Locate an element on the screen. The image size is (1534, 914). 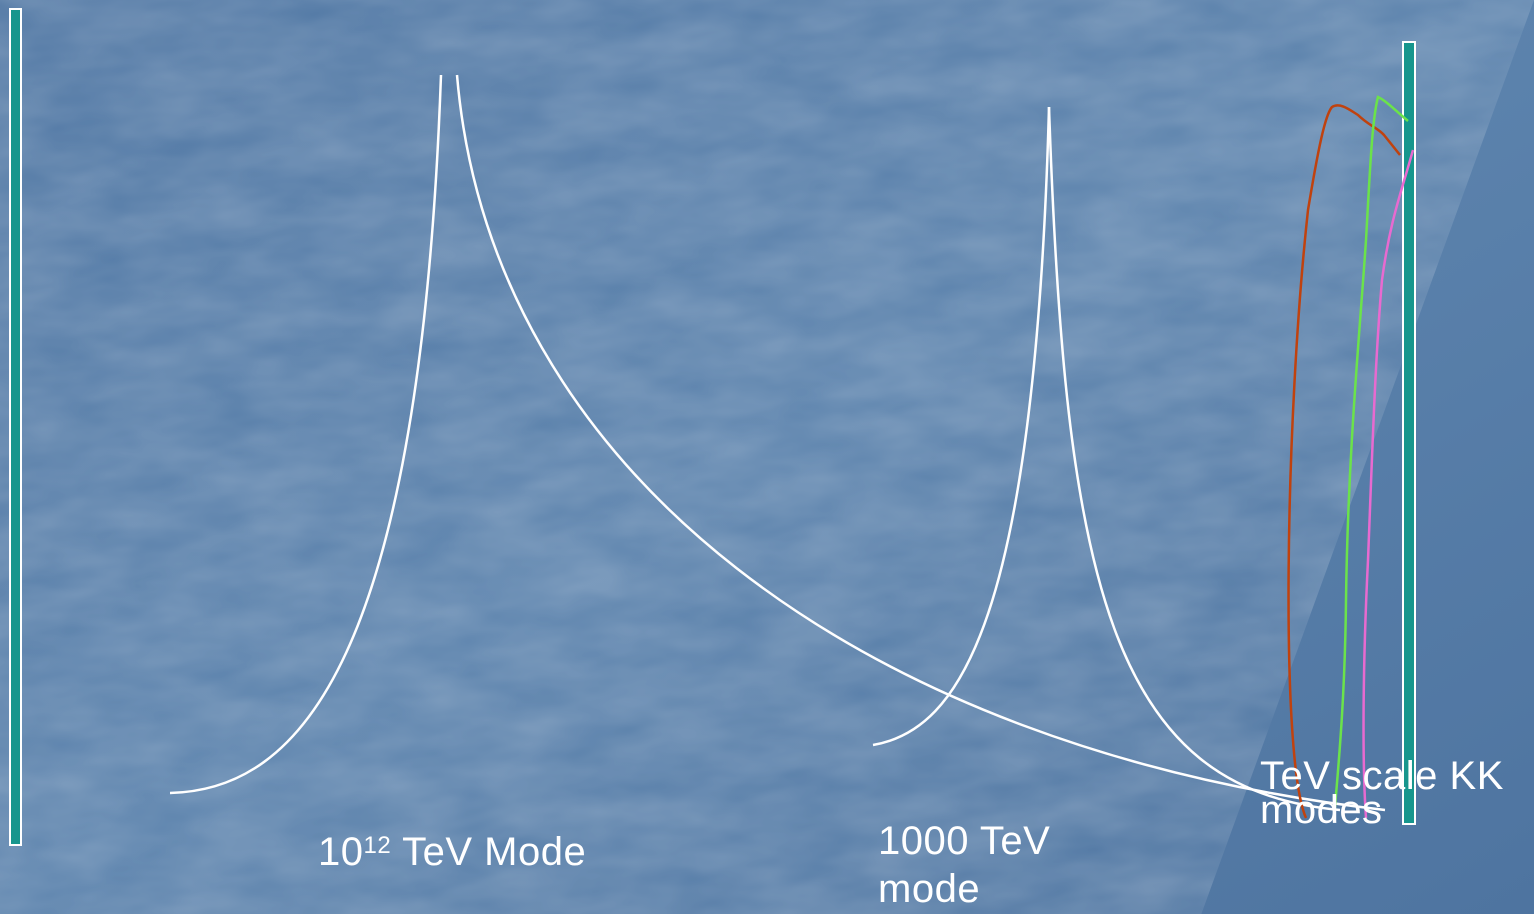
mode-1000-curve-right is located at coordinates (1194, 459).